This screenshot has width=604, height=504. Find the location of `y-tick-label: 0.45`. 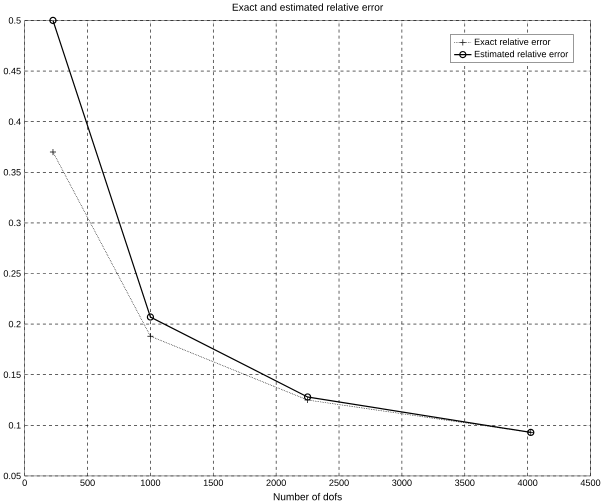

y-tick-label: 0.45 is located at coordinates (12, 71).